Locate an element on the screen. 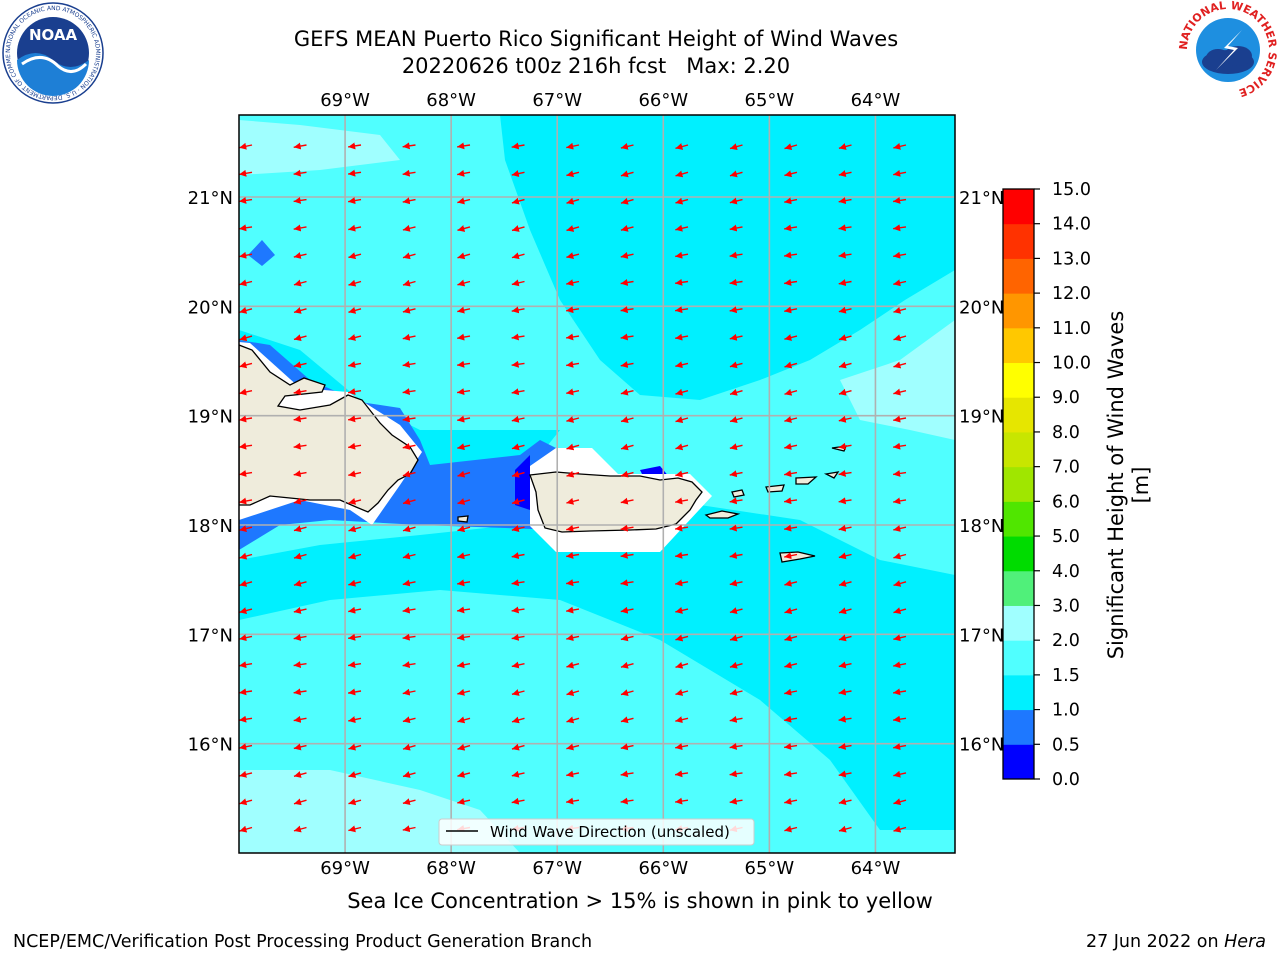  lat-tick-left: 19°N is located at coordinates (210, 417).